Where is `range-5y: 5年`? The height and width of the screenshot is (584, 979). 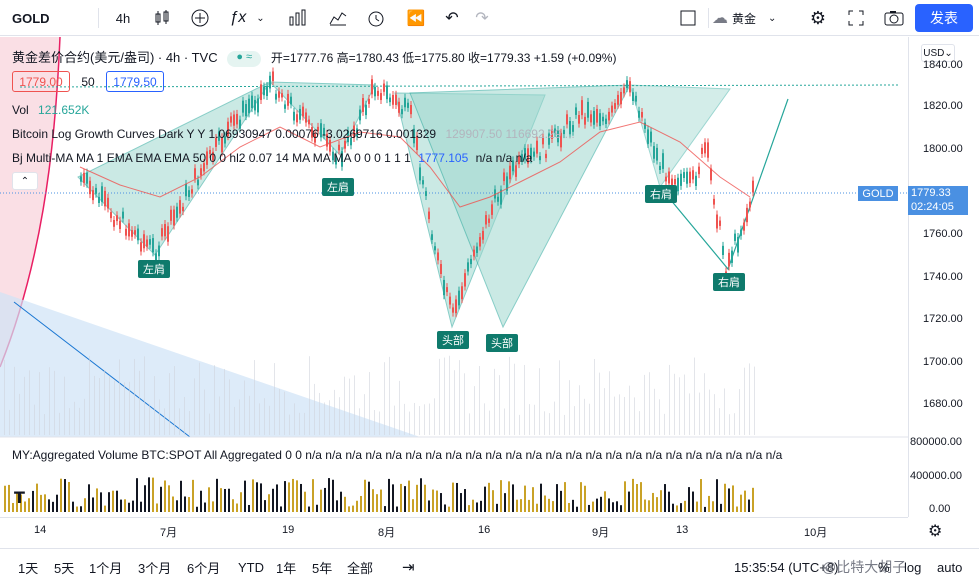 range-5y: 5年 is located at coordinates (322, 568).